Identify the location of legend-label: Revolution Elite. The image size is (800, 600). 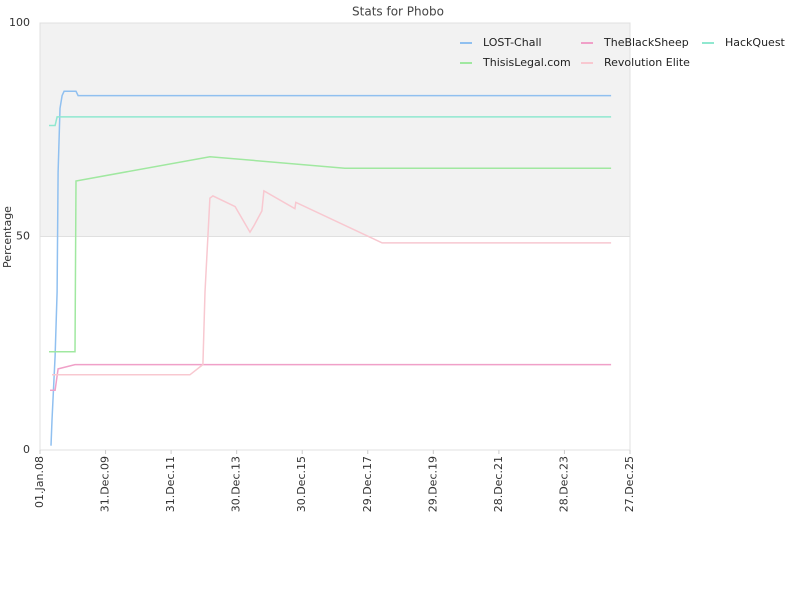
(647, 62).